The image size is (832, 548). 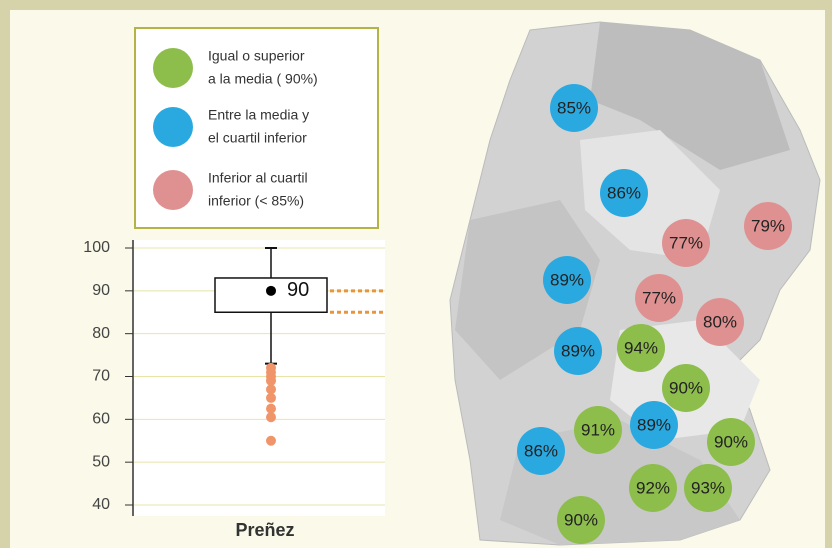 What do you see at coordinates (690, 96) in the screenshot?
I see `map-region` at bounding box center [690, 96].